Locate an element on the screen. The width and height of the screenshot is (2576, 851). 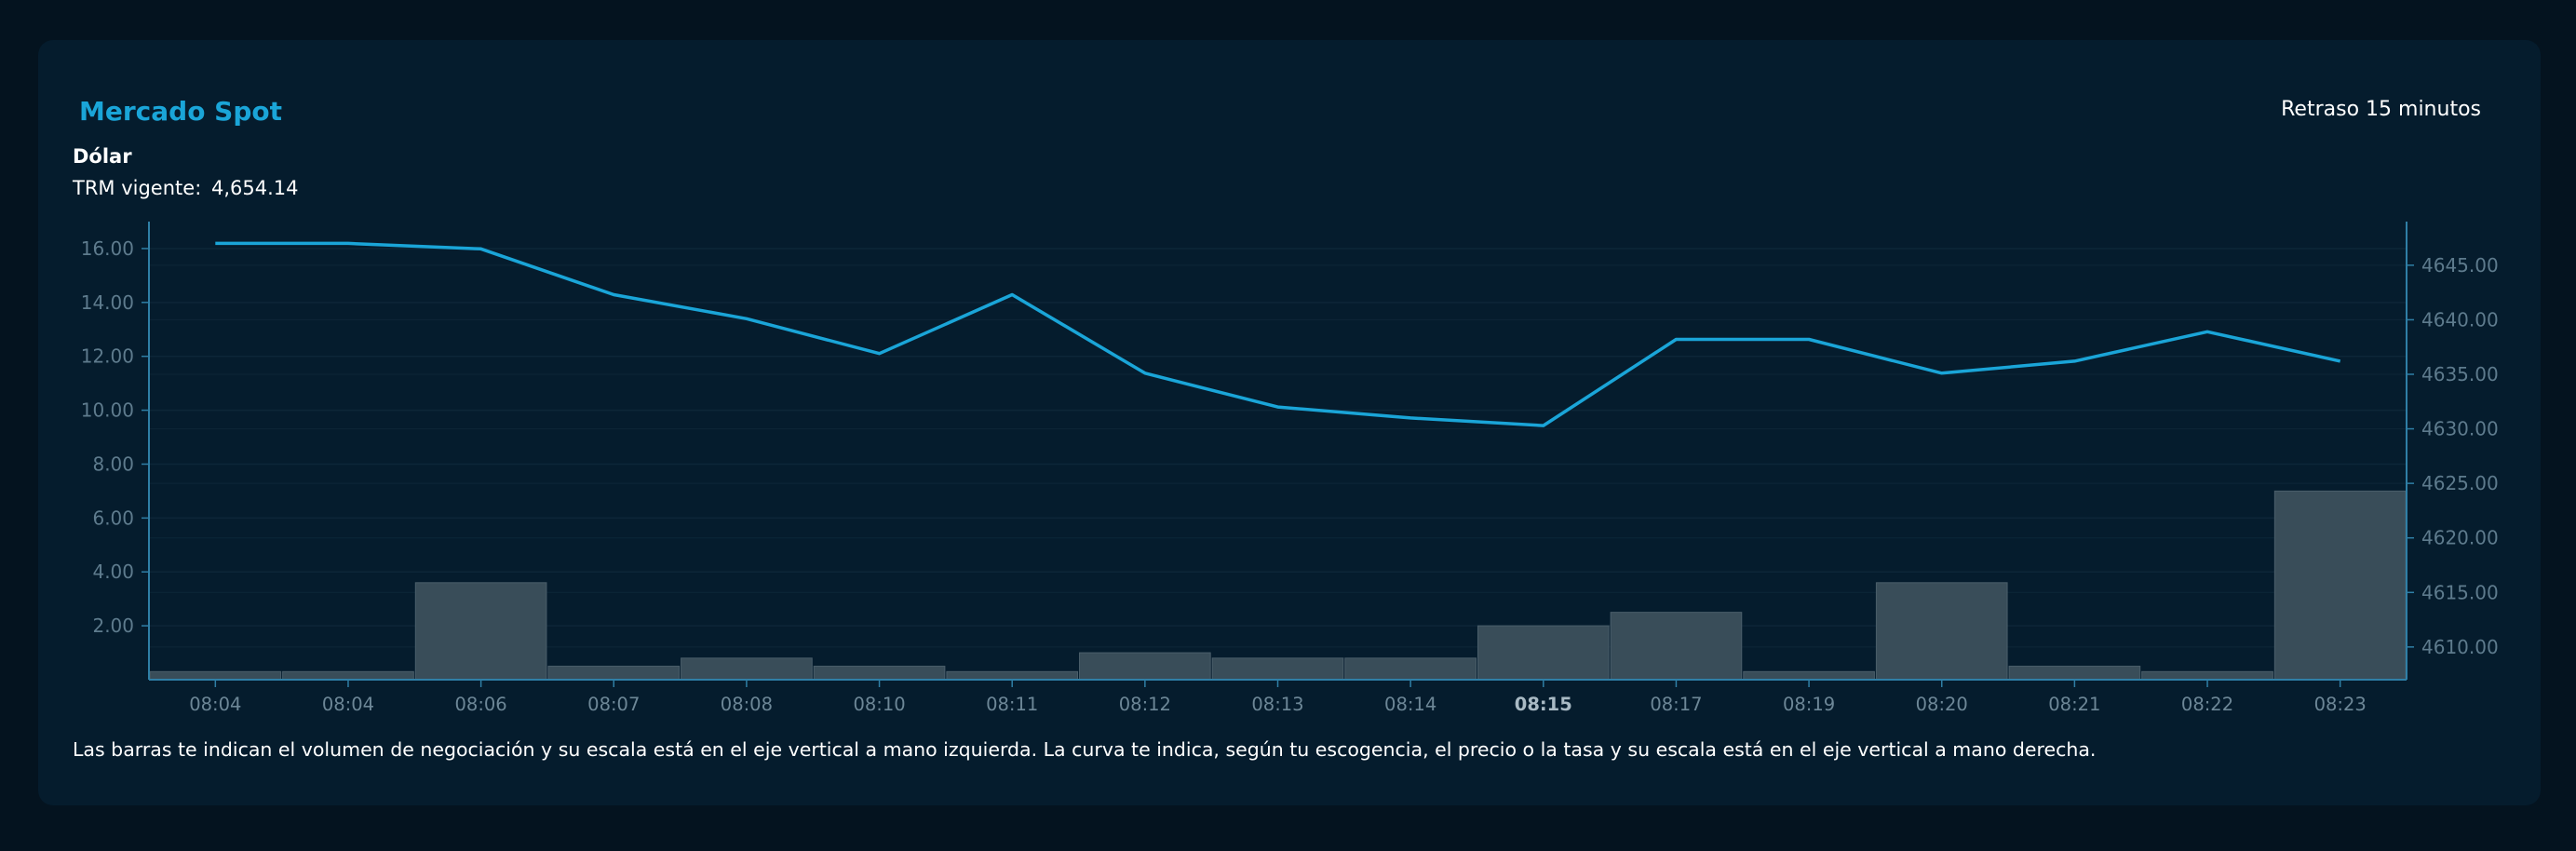
x-tick-label: 08:07 is located at coordinates (613, 704).